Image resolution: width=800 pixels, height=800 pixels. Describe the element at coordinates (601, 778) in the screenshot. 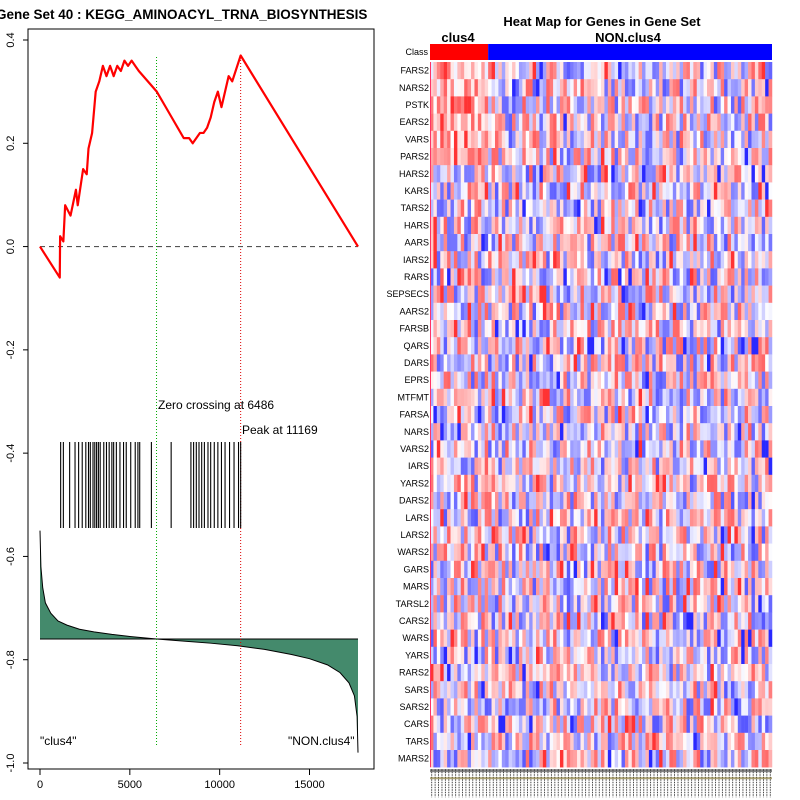

I see `column-label-band` at that location.